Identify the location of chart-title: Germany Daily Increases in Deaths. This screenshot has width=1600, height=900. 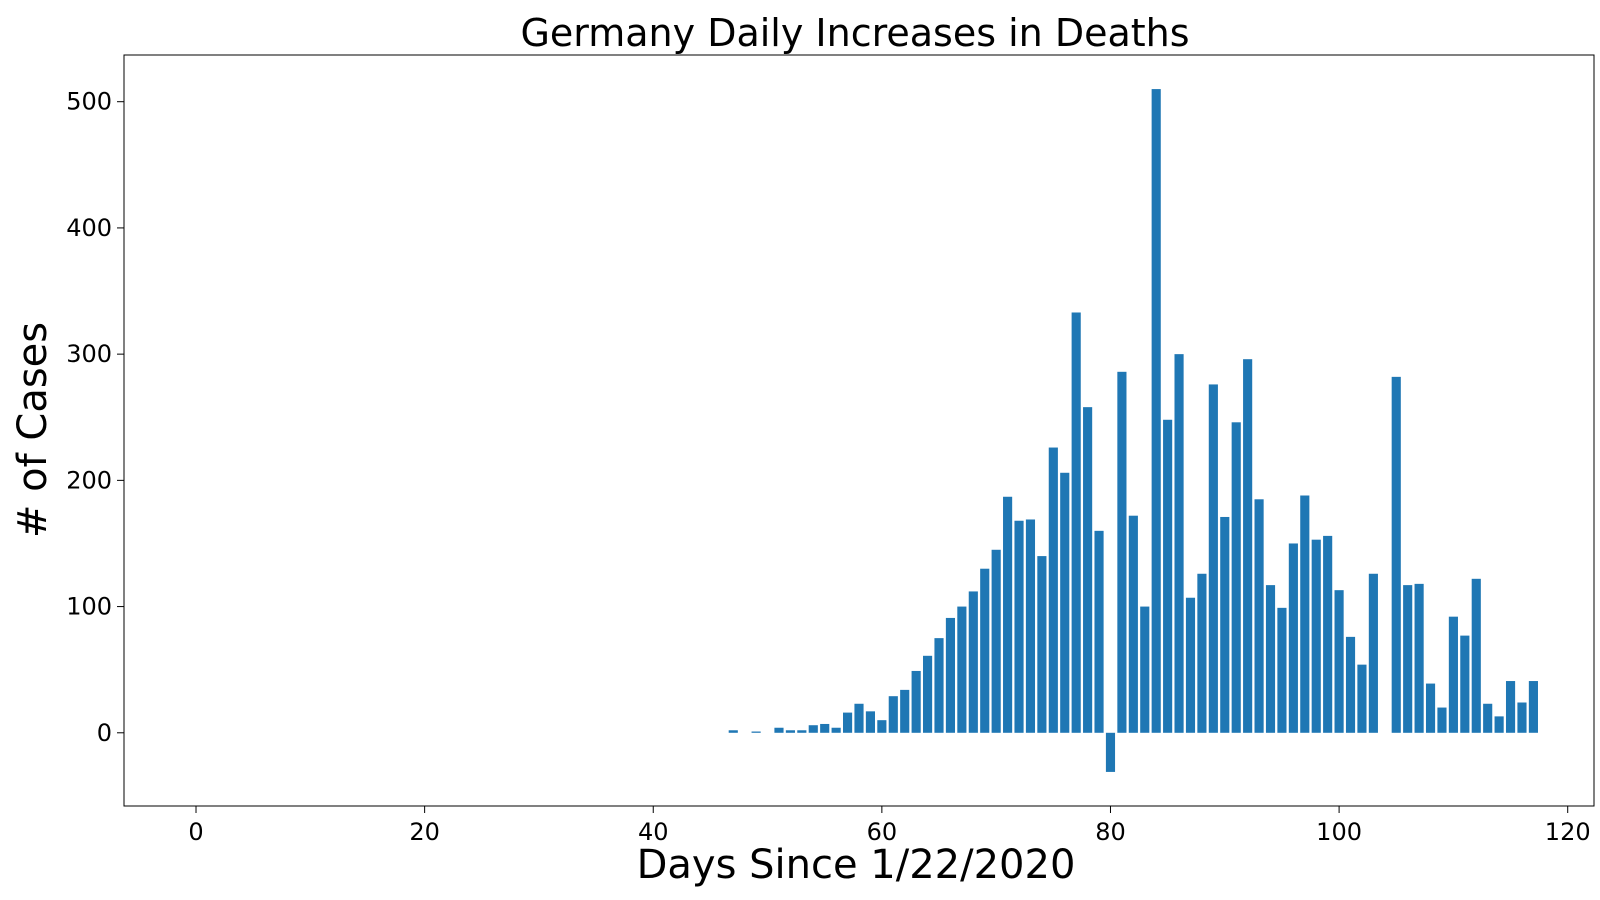
(854, 33).